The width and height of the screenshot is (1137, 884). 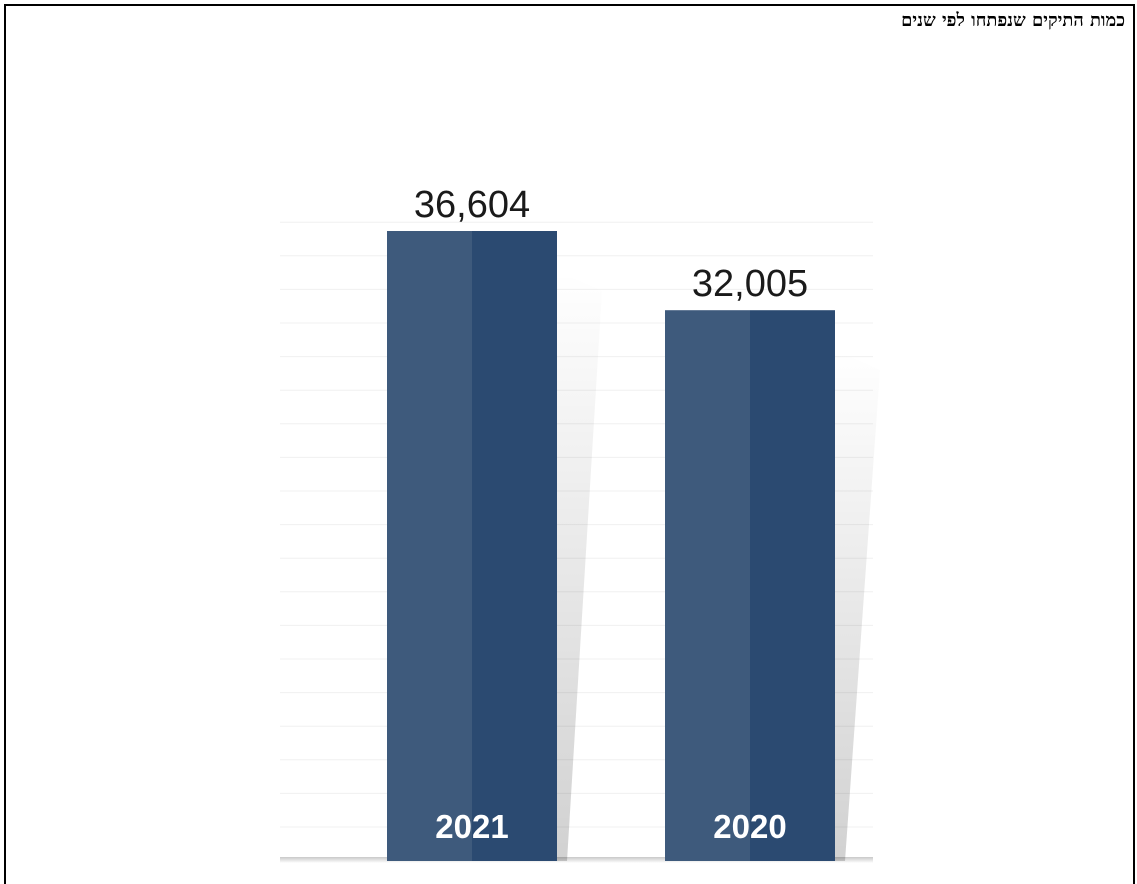 I want to click on chart-floor, so click(x=576, y=860).